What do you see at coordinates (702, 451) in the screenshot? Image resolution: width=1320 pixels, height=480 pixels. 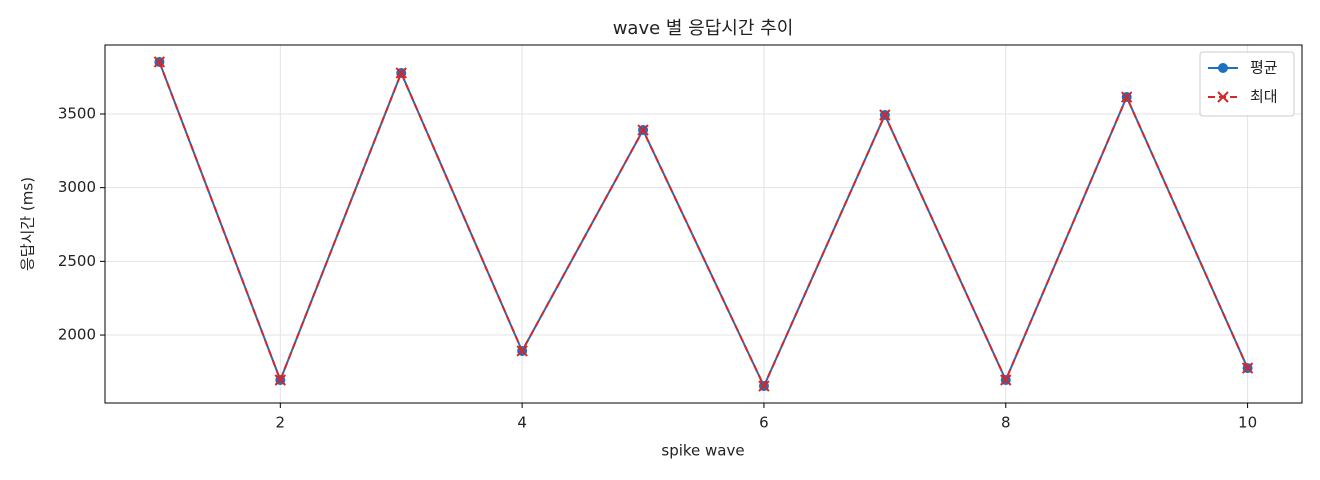 I see `x-axis-label: spike wave` at bounding box center [702, 451].